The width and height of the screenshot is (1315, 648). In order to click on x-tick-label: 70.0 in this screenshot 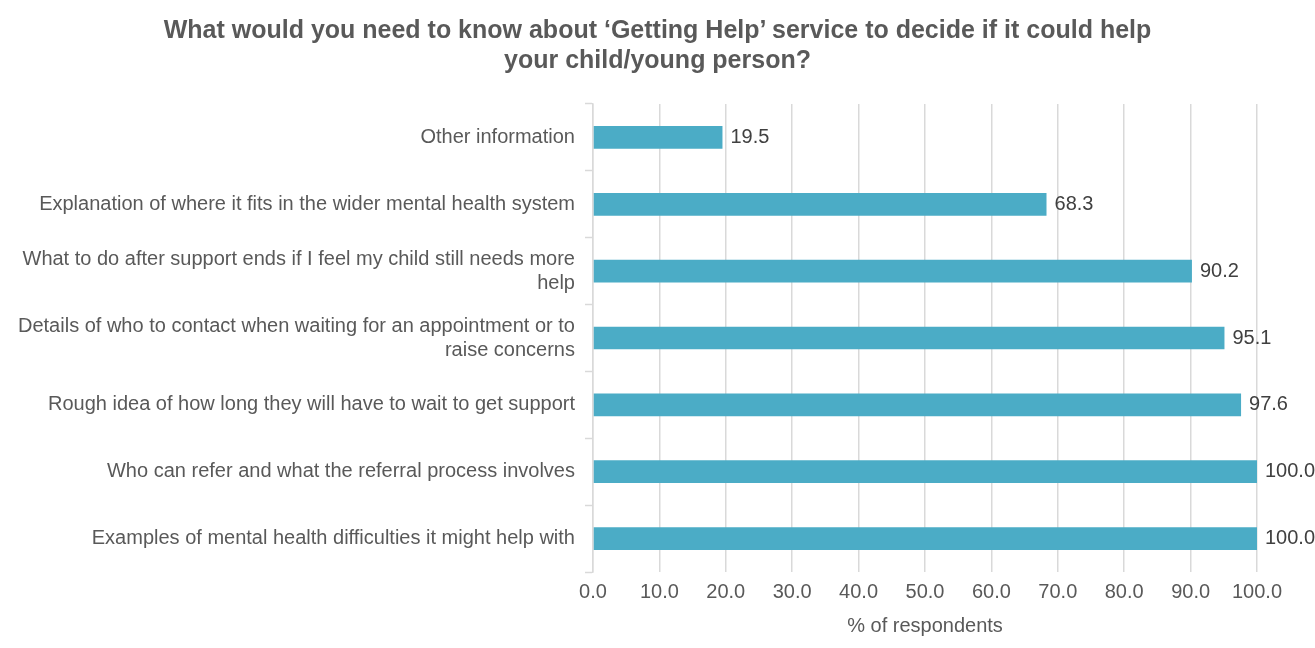, I will do `click(1058, 590)`.